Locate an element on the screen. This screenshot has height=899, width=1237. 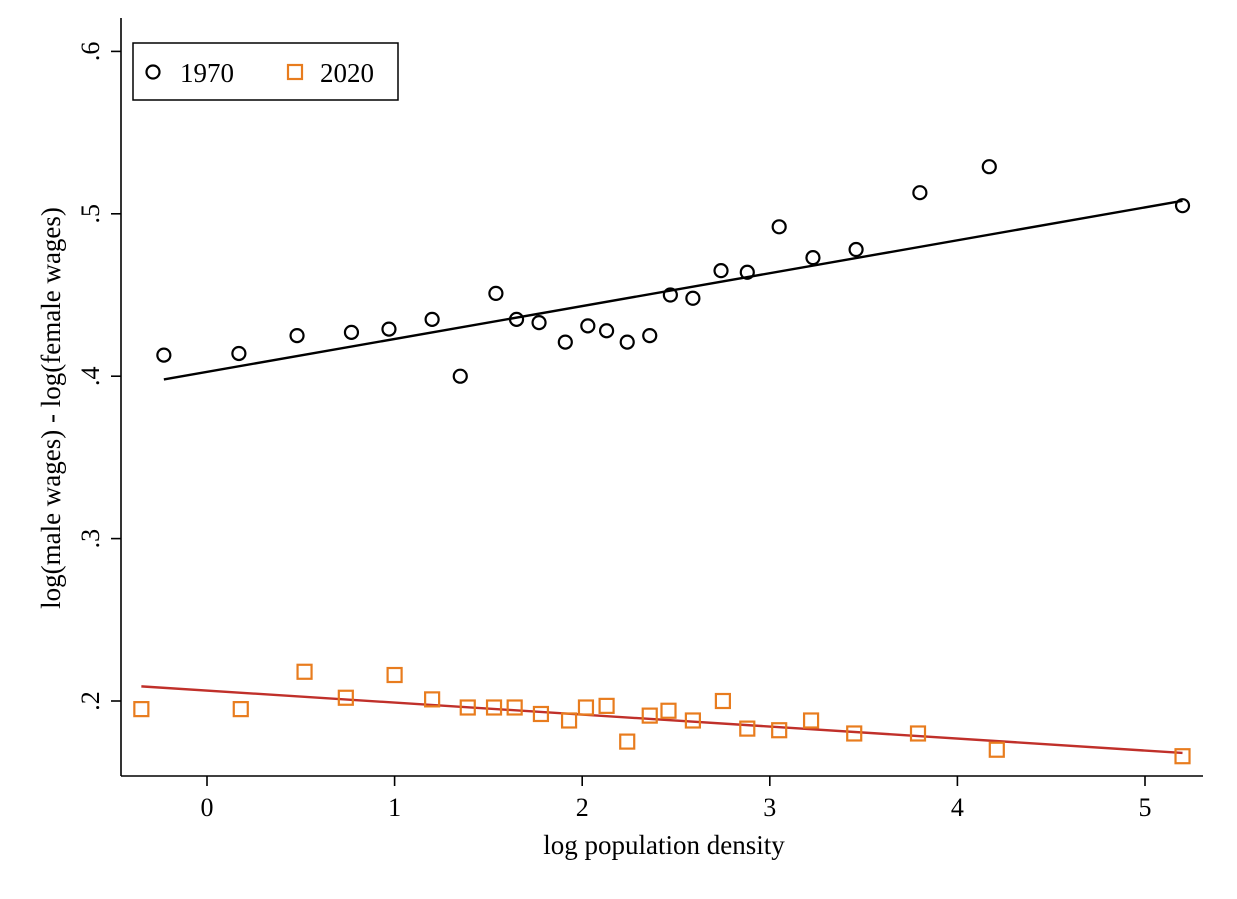
y-axis-title: log(male wages) - log(female wages) is located at coordinates (51, 408).